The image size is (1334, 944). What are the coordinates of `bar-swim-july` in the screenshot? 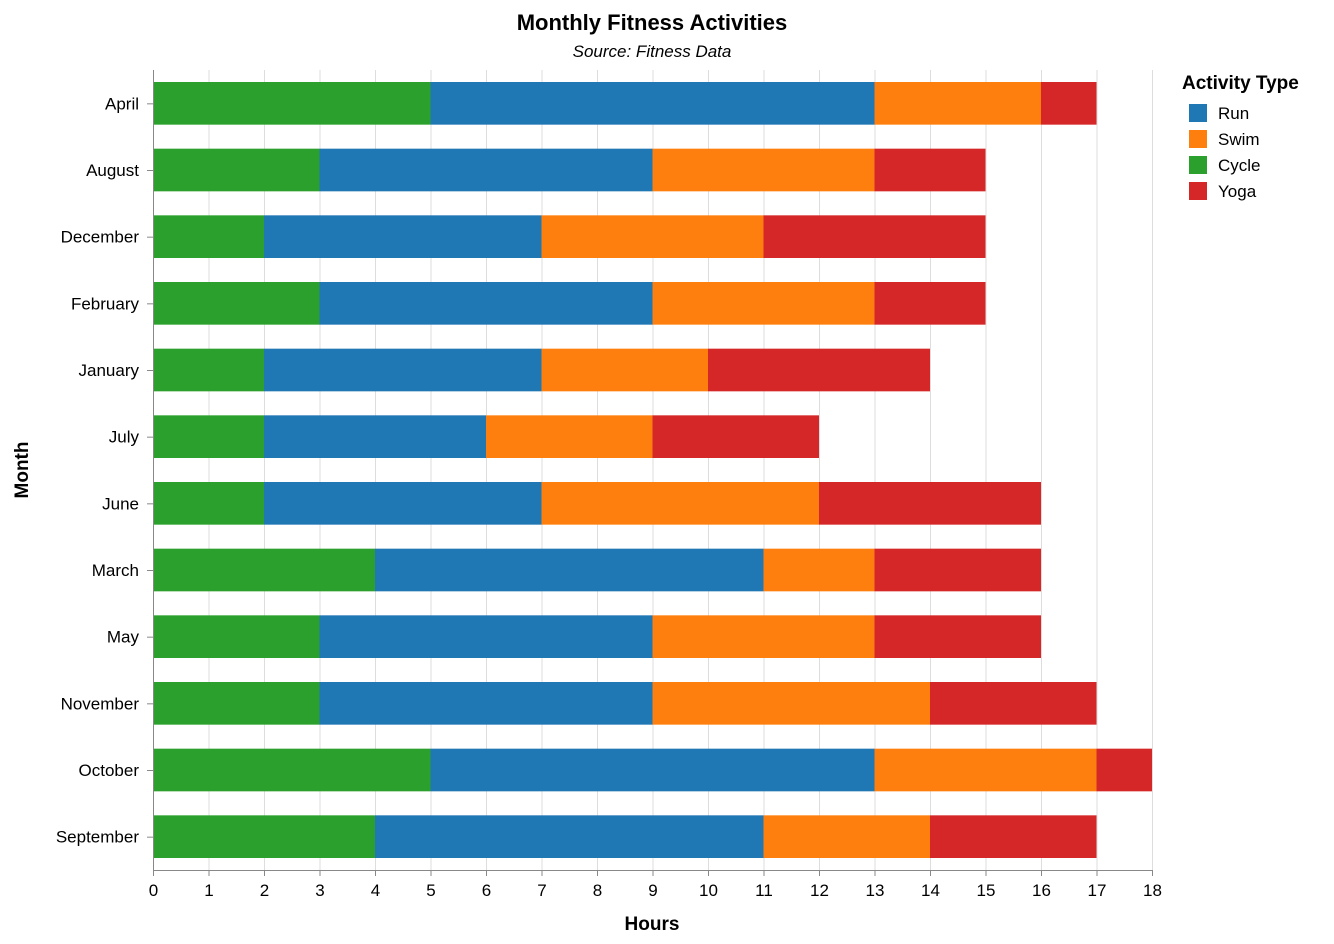 It's located at (569, 436).